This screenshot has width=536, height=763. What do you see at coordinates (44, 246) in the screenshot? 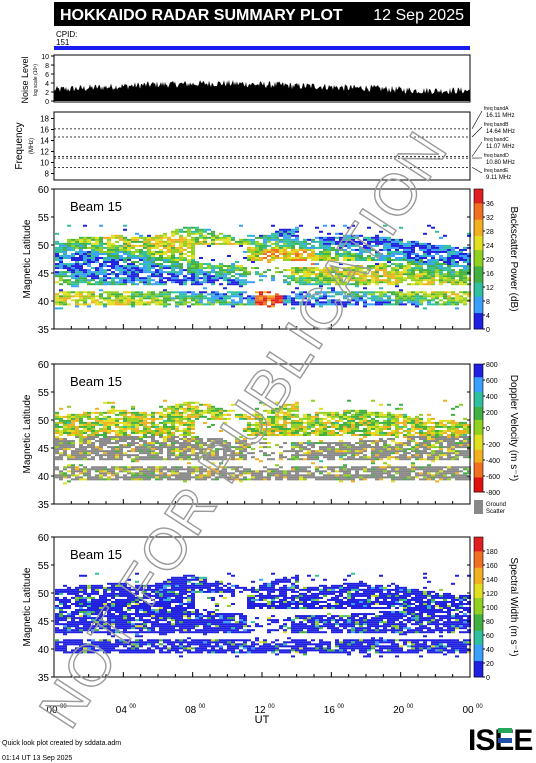
I see `lat-ytick-label: 50` at bounding box center [44, 246].